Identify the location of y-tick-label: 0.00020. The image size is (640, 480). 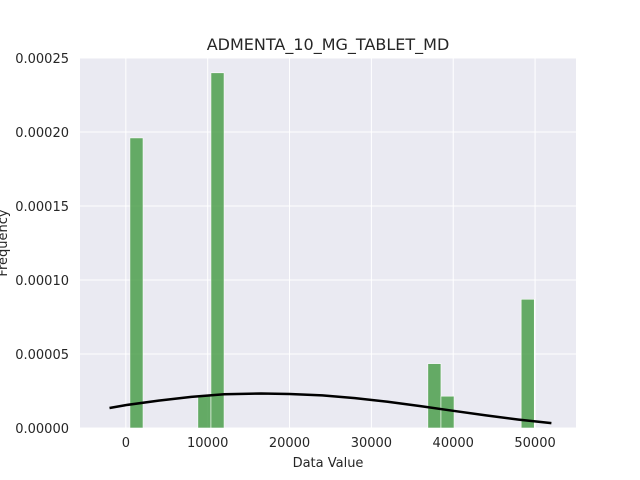
(42, 133).